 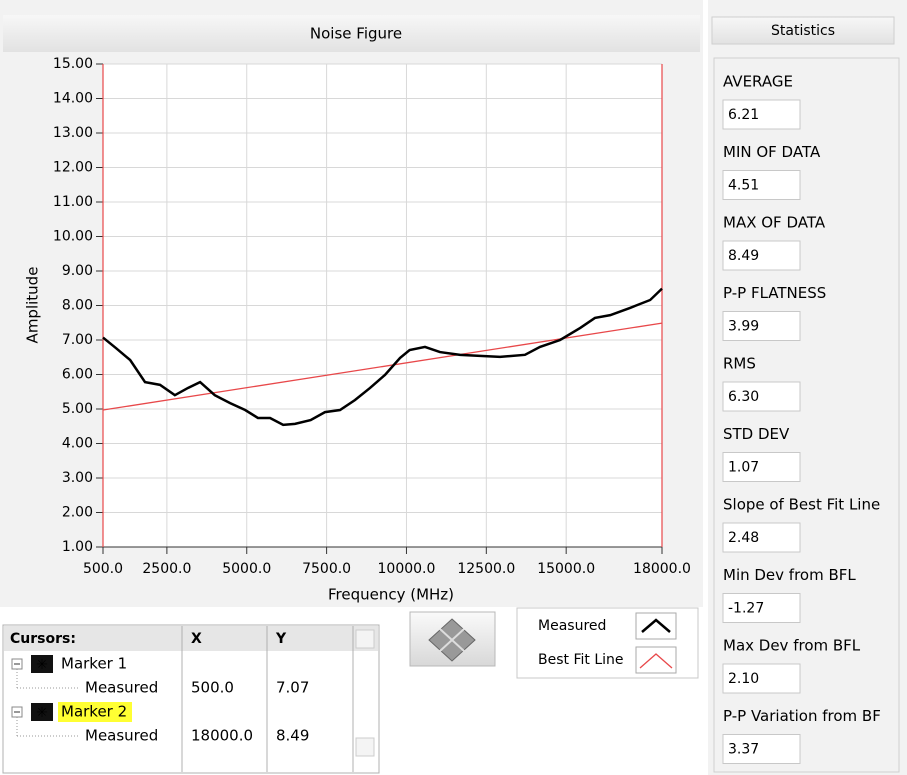 What do you see at coordinates (77, 306) in the screenshot?
I see `y-tick-label: 8.00` at bounding box center [77, 306].